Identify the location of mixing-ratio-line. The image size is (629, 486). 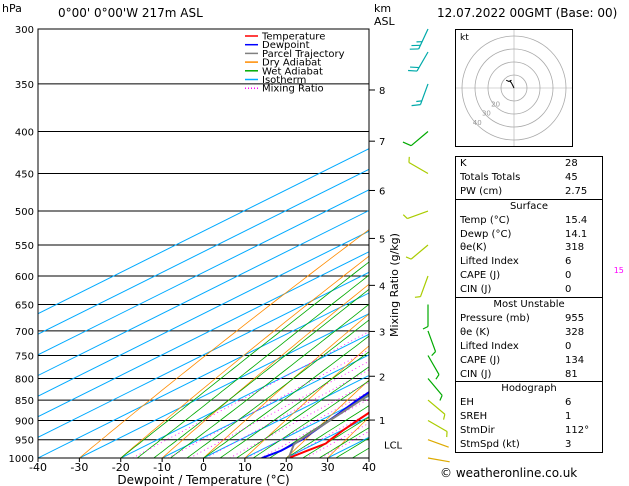
(250, 394).